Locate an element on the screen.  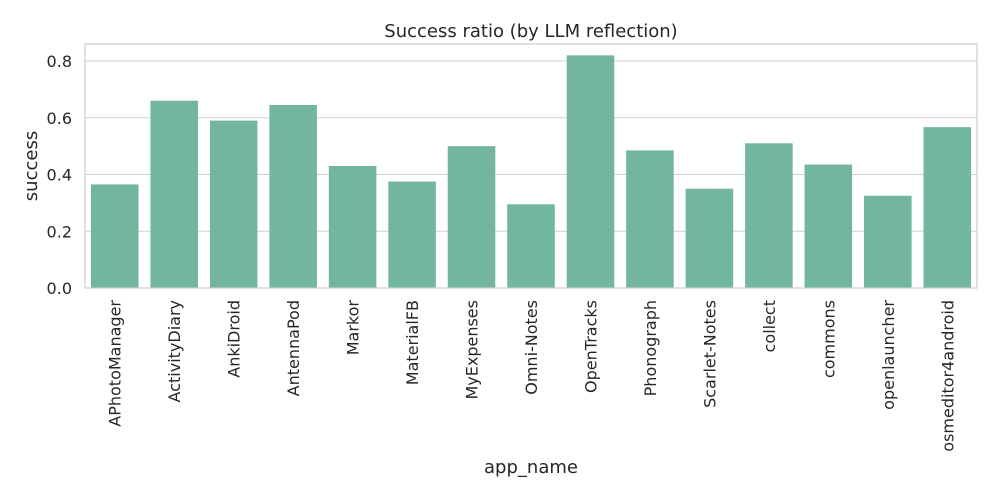
x-tick-label: openlauncher is located at coordinates (888, 355).